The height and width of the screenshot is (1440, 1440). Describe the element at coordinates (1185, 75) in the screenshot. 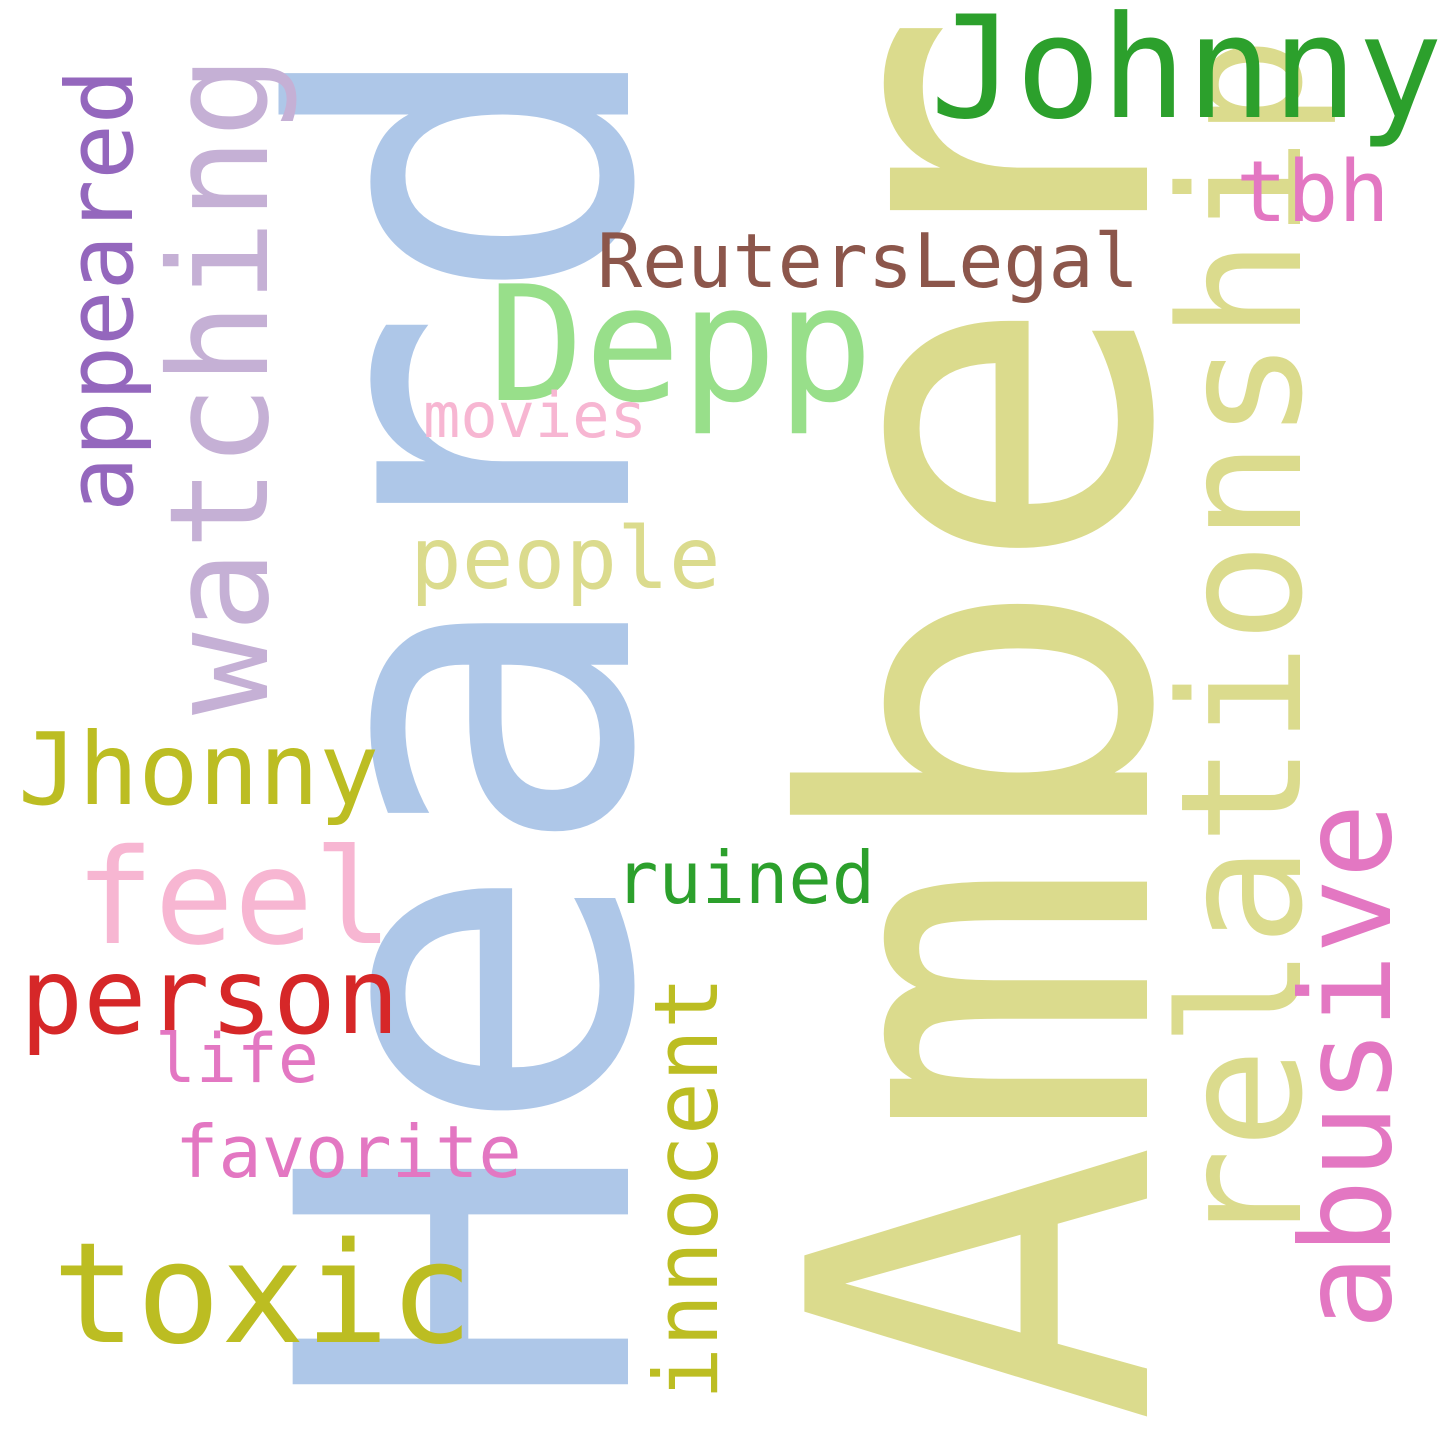

I see `word-johnny: Johnny` at that location.